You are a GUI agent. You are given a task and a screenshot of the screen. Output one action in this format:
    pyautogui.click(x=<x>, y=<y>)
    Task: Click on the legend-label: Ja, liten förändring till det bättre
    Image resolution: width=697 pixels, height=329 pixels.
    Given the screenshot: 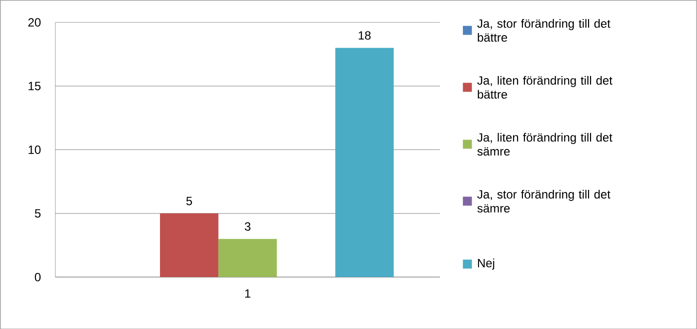 What is the action you would take?
    pyautogui.click(x=544, y=87)
    